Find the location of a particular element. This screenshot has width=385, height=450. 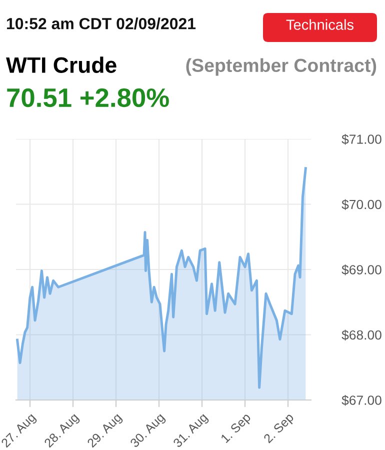

chart-title: WTI Crude is located at coordinates (61, 64).